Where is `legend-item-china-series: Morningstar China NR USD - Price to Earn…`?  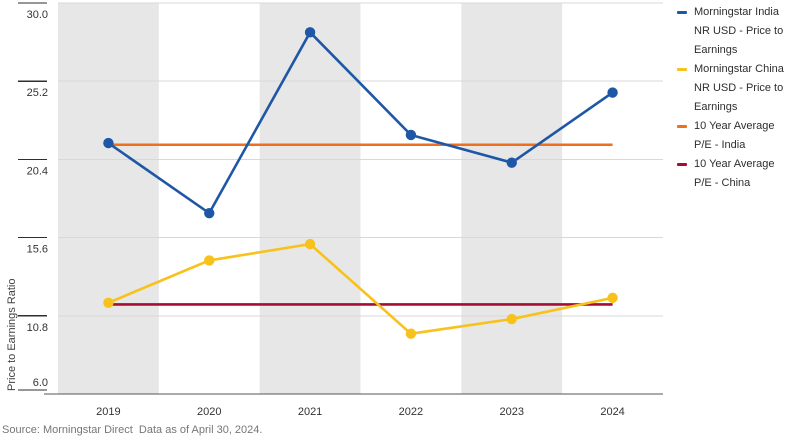
legend-item-china-series: Morningstar China NR USD - Price to Earn… is located at coordinates (732, 88).